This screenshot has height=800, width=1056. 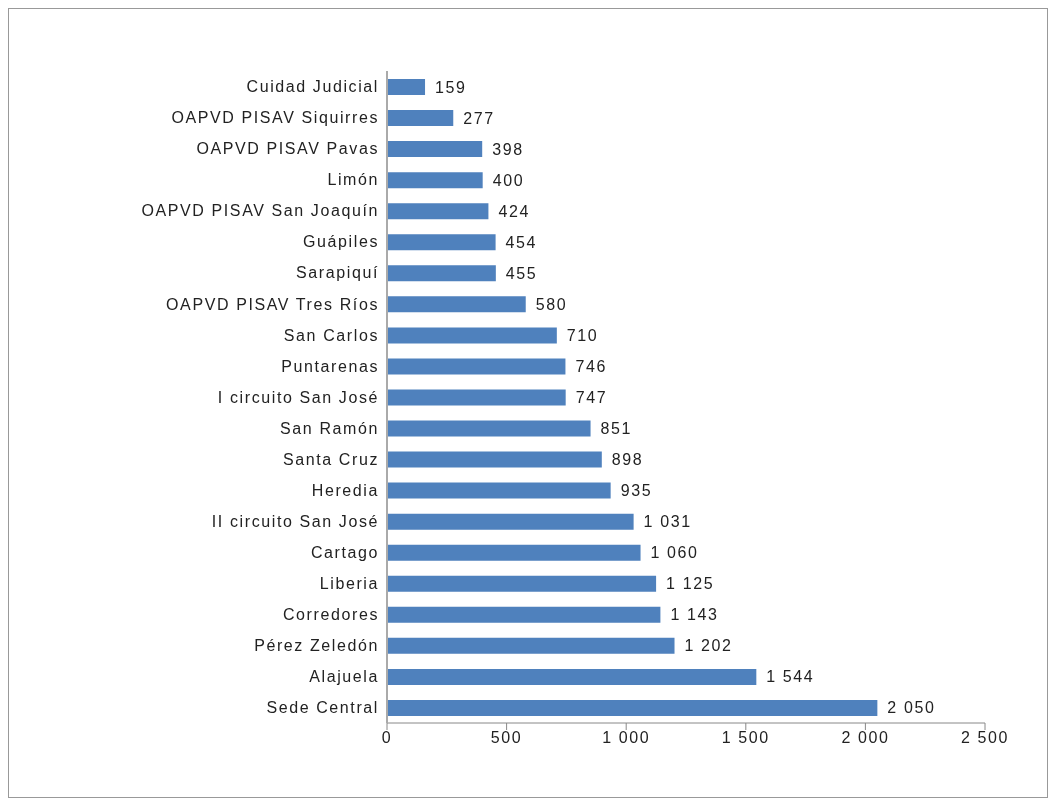 I want to click on y-tick-label: OAPVD PISAV Siquirres, so click(x=275, y=118).